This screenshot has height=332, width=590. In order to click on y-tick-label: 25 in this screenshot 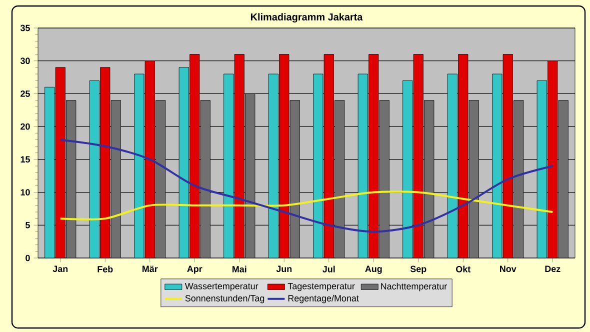, I will do `click(25, 93)`.